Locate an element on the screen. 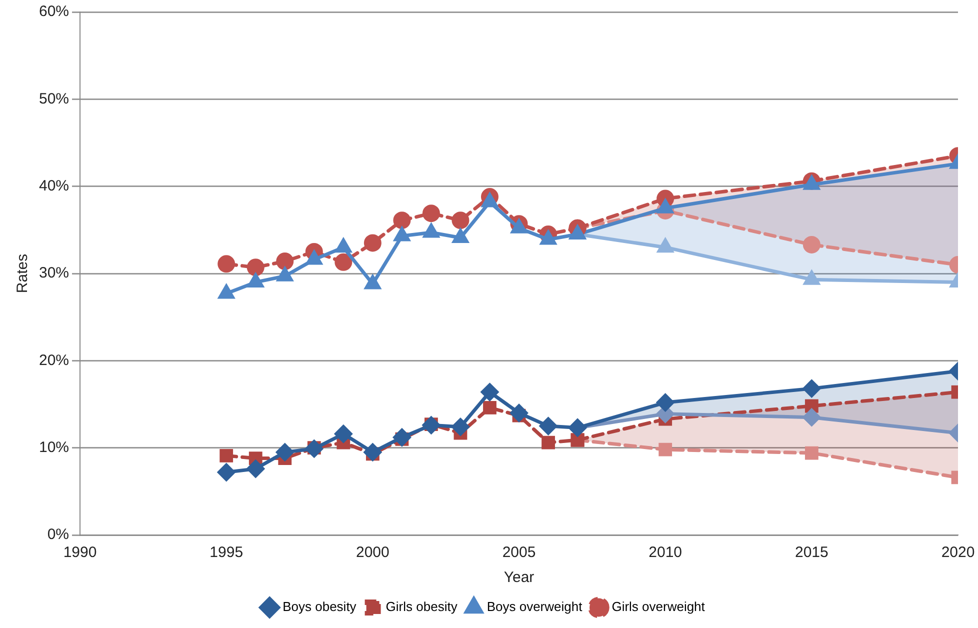  x-tick-label: 1995 is located at coordinates (227, 553).